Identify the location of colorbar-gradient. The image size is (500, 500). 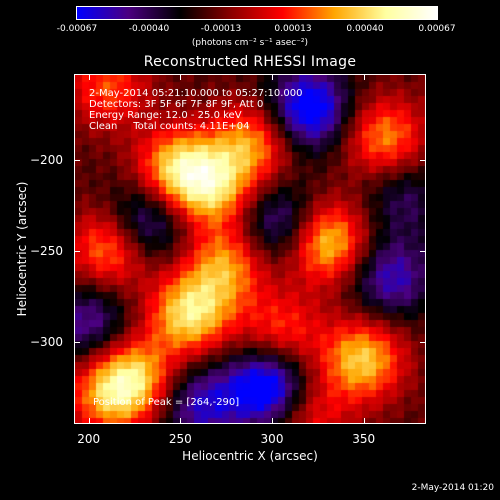
(257, 13).